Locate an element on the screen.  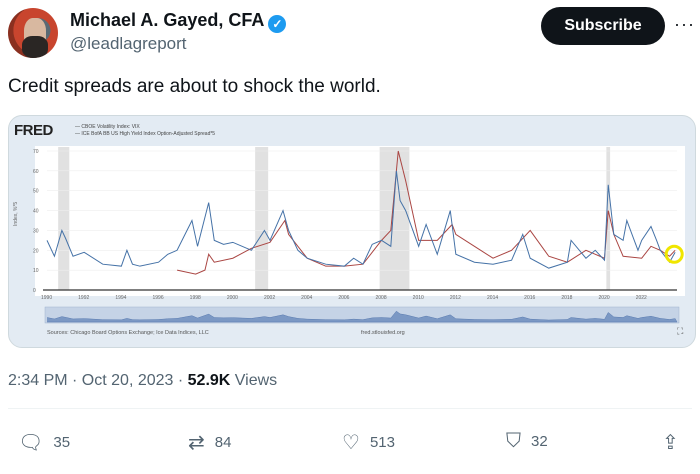
x-tick-label: 2014 is located at coordinates (492, 298).